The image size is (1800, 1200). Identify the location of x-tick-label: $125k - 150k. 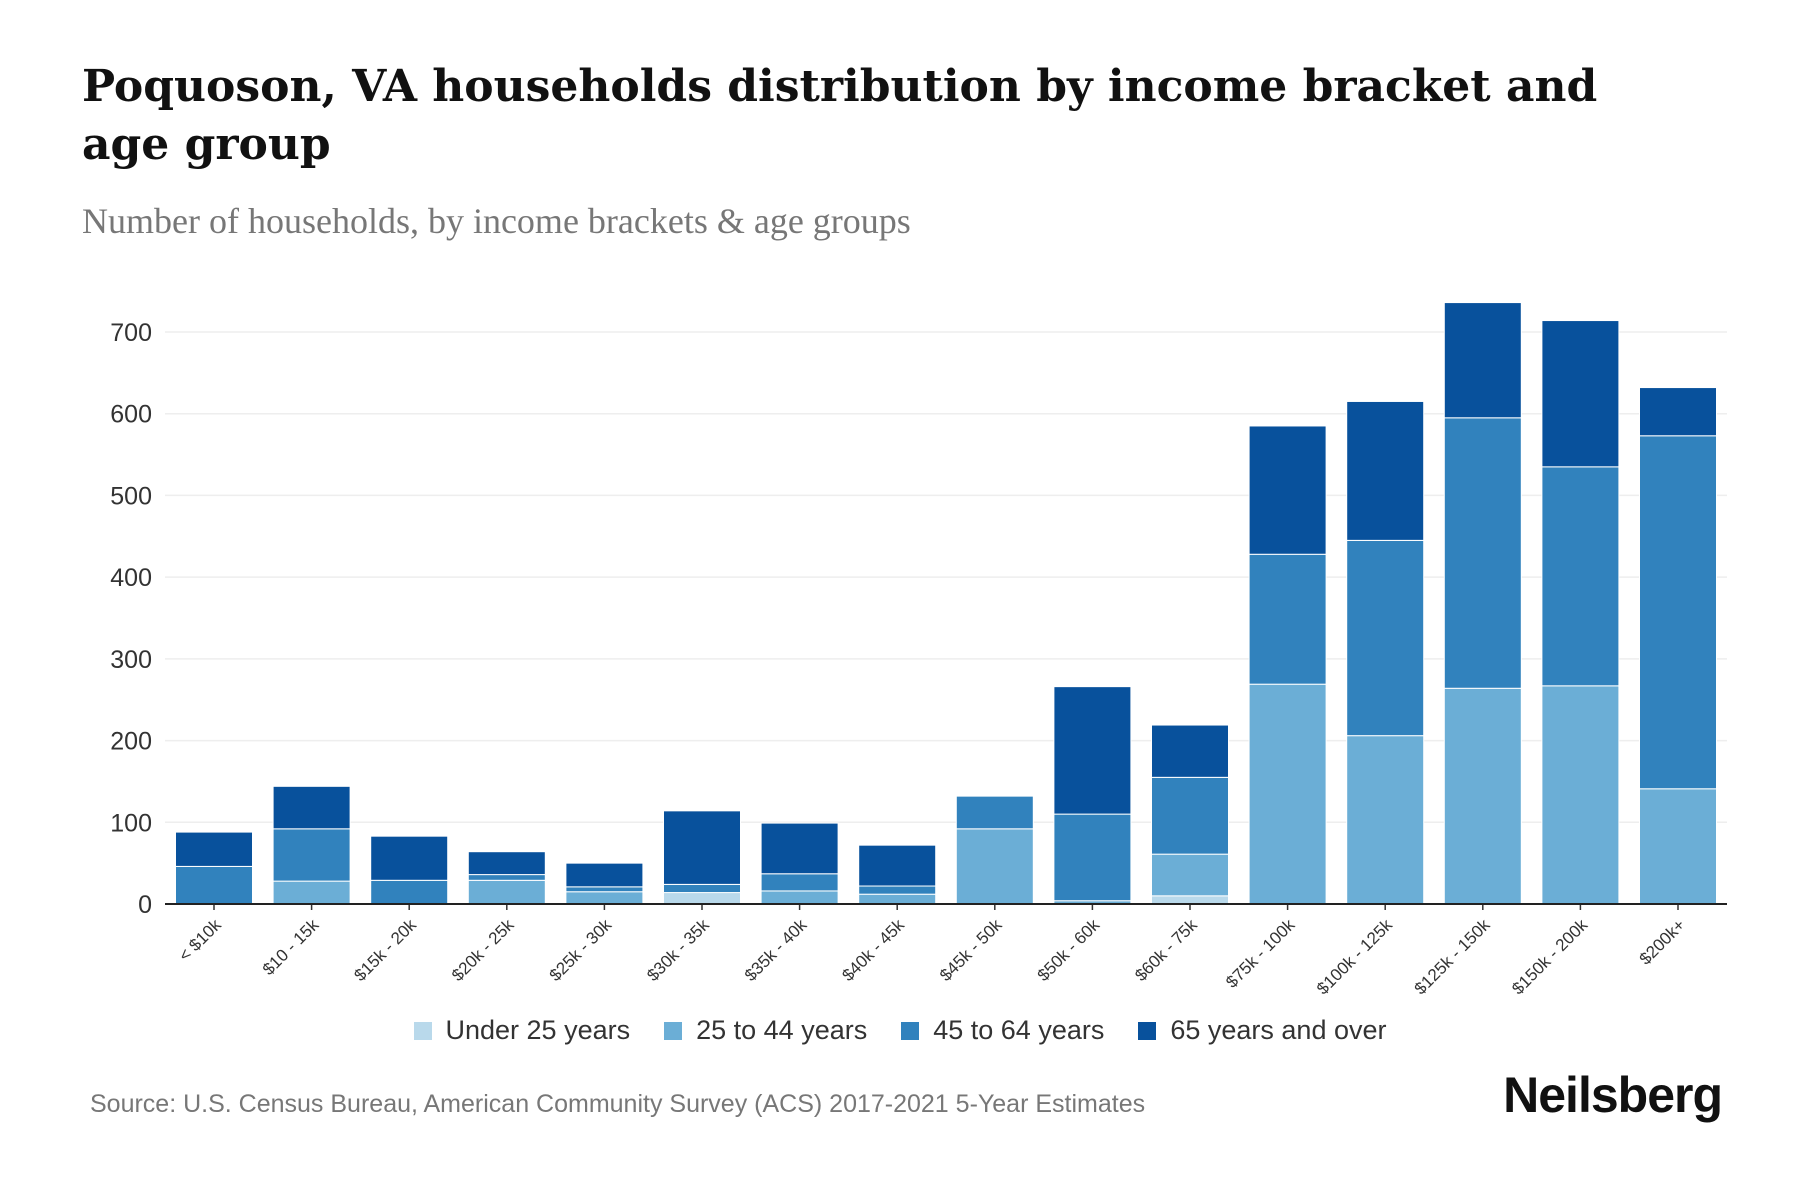
(1452, 956).